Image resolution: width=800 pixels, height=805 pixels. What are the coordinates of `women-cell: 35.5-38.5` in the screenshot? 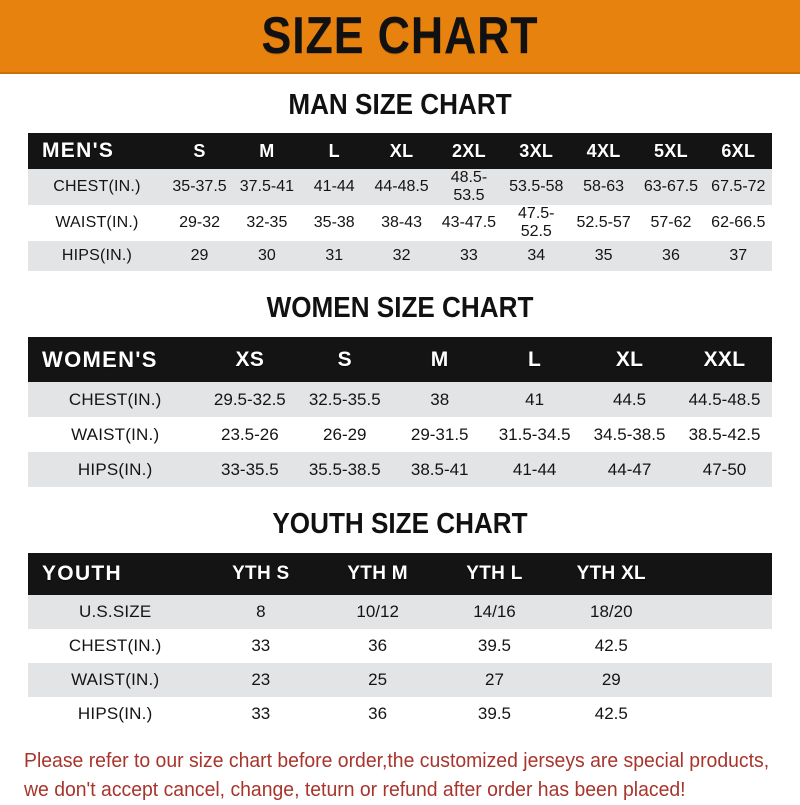 It's located at (344, 469).